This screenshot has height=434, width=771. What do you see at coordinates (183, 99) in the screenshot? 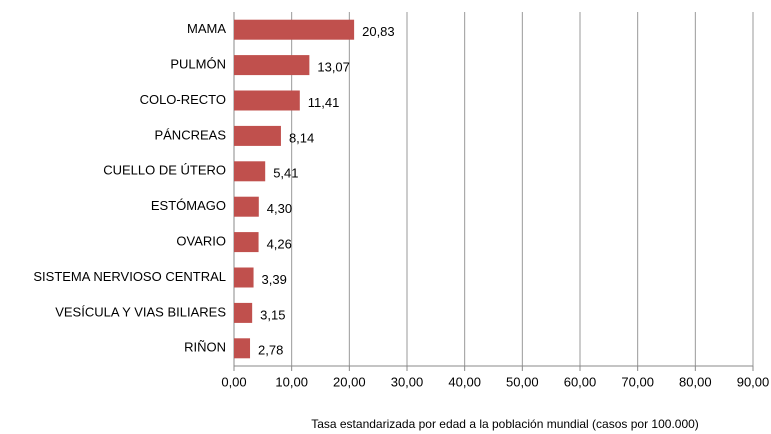
I see `y-tick-label: COLO-RECTO` at bounding box center [183, 99].